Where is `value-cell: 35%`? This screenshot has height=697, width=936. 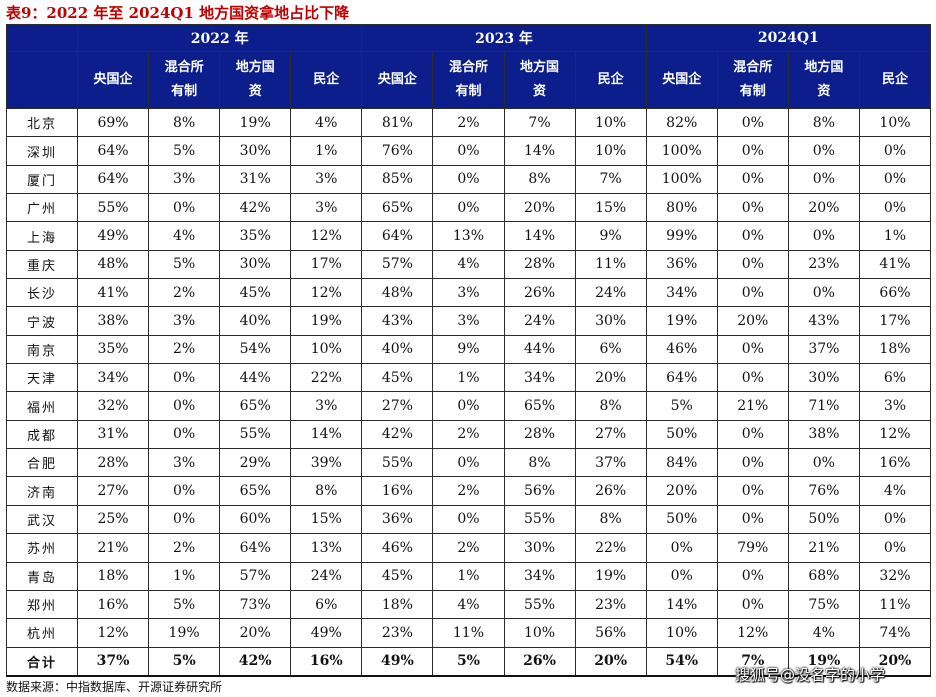 value-cell: 35% is located at coordinates (255, 236).